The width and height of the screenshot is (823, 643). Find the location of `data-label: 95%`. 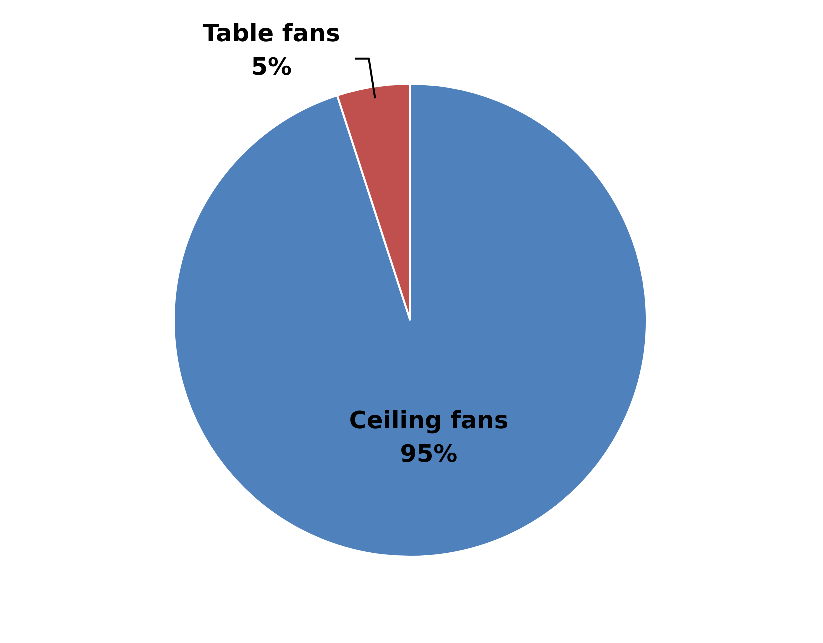

data-label: 95% is located at coordinates (429, 454).